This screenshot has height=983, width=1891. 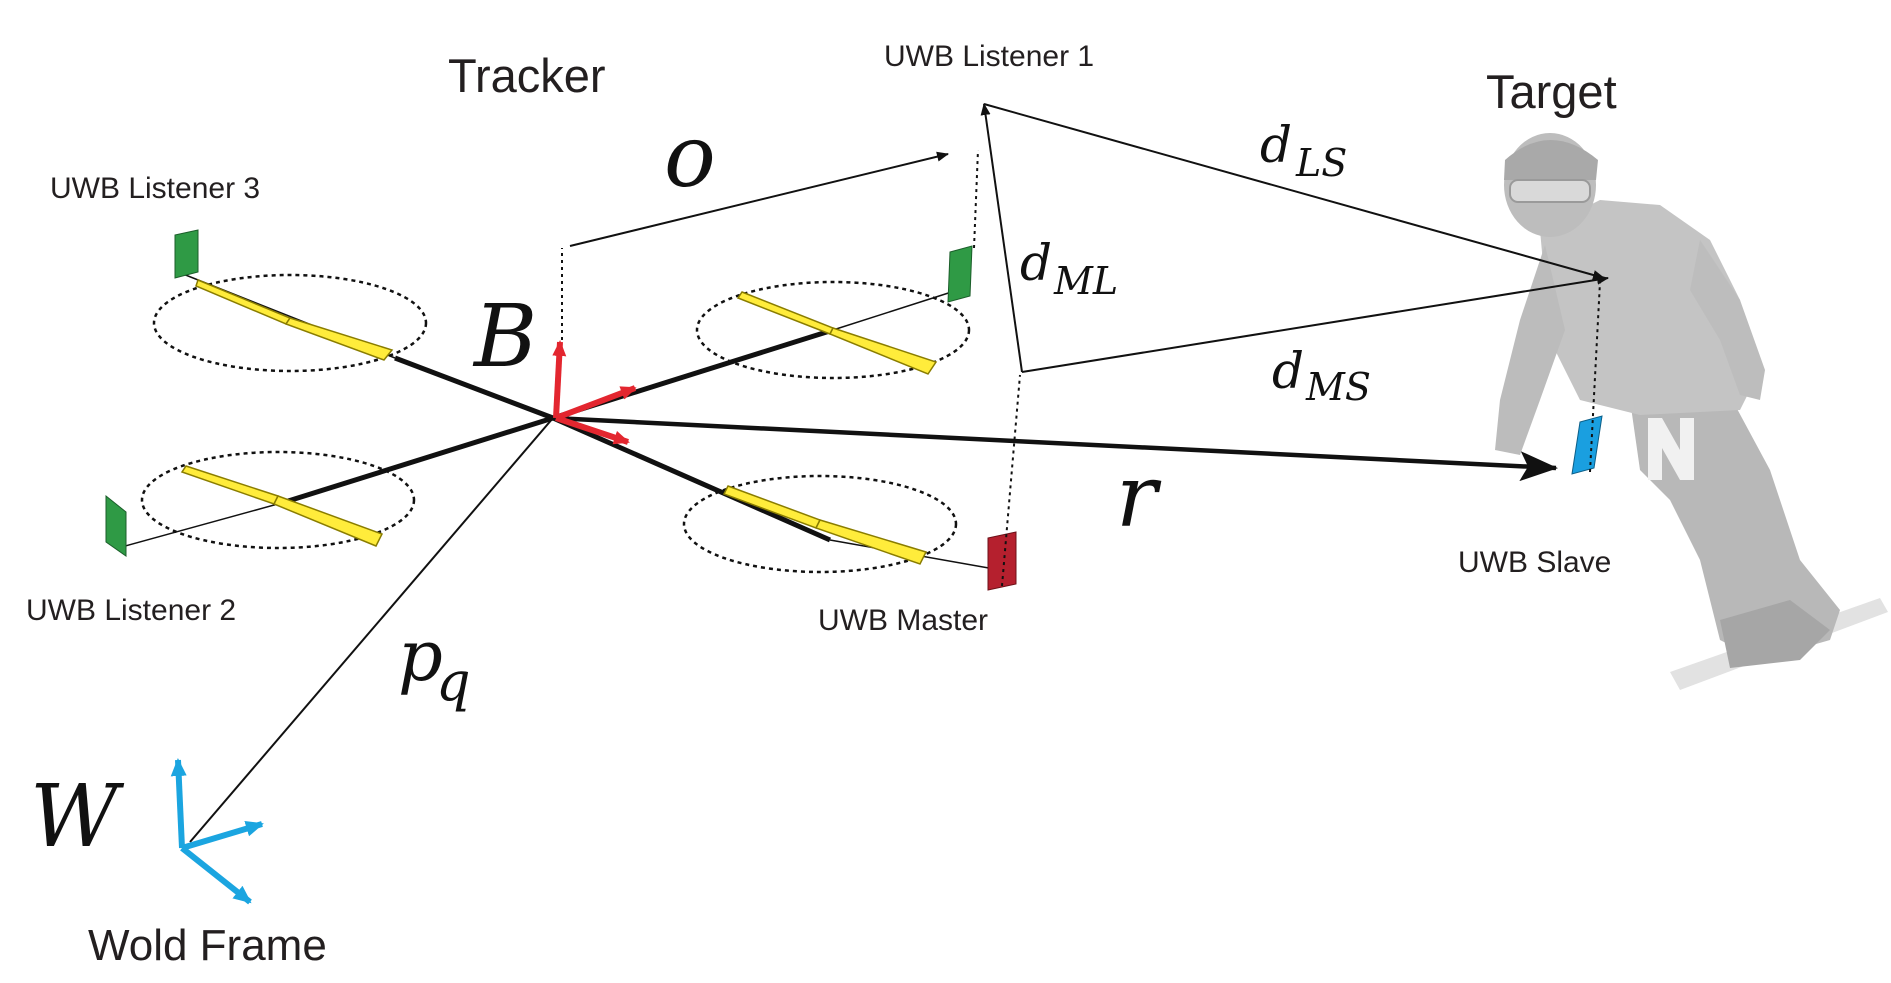 What do you see at coordinates (527, 75) in the screenshot?
I see `tracker-label: Tracker` at bounding box center [527, 75].